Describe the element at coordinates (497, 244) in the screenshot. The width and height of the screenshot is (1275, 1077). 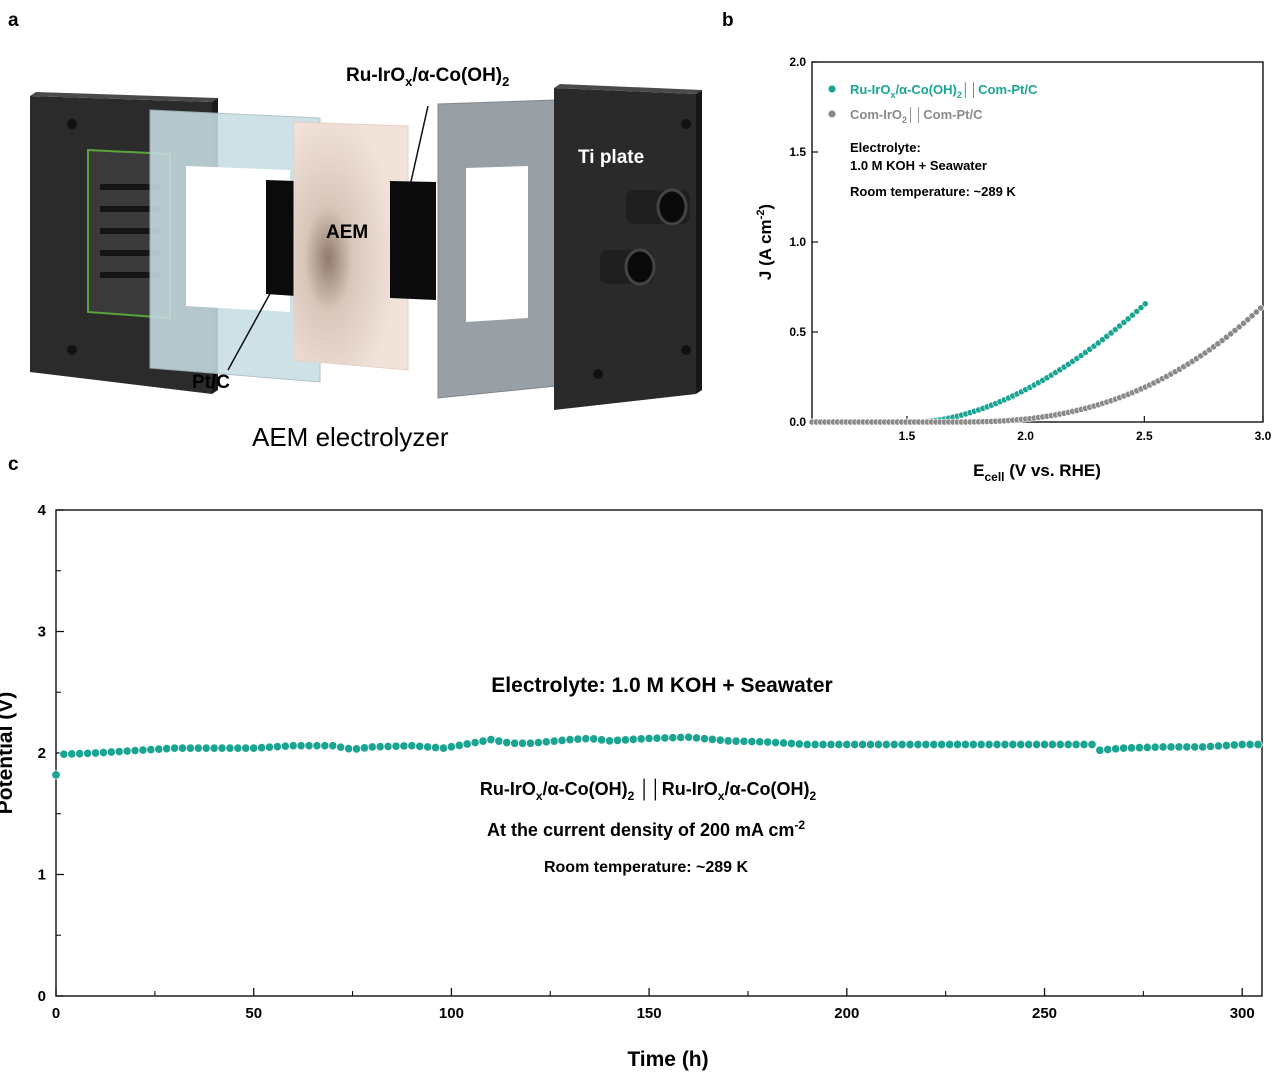
I see `gray-gasket-window` at that location.